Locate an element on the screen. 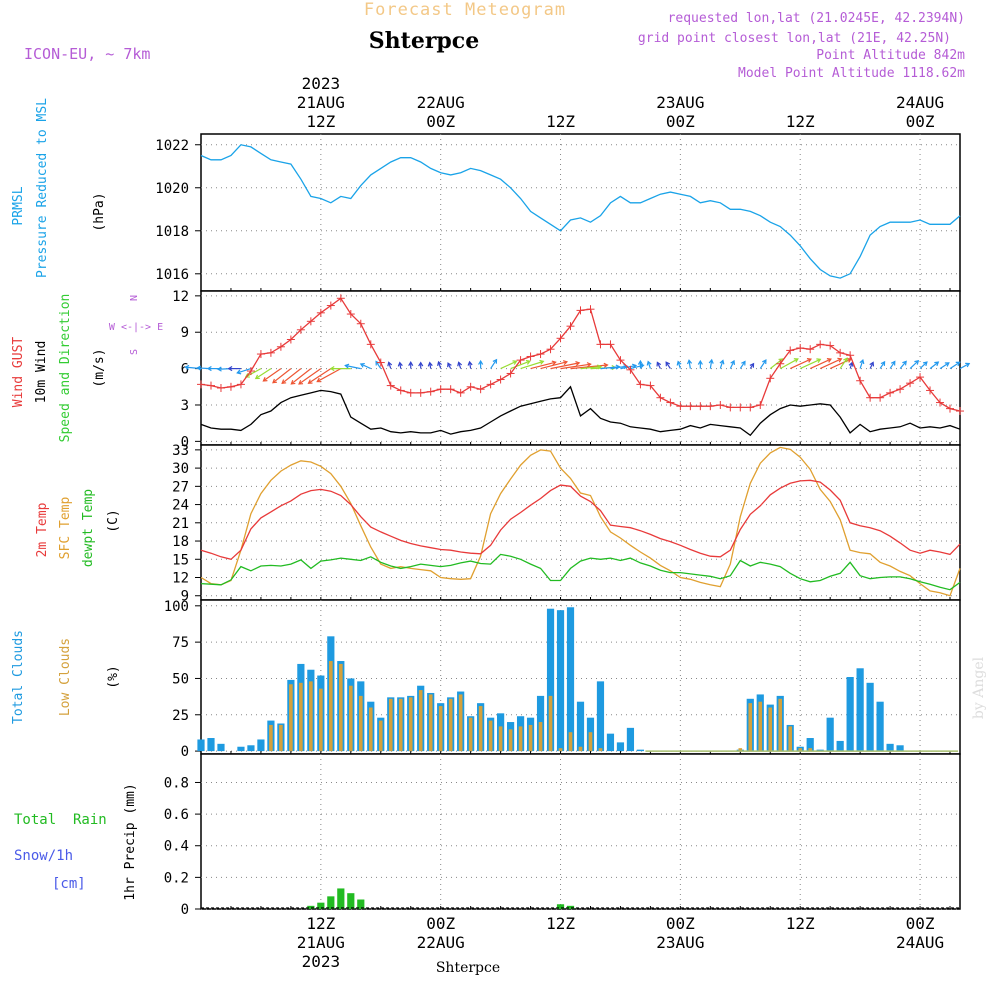 The width and height of the screenshot is (1000, 1000). prmsl-label: PRMSL is located at coordinates (18, 205).